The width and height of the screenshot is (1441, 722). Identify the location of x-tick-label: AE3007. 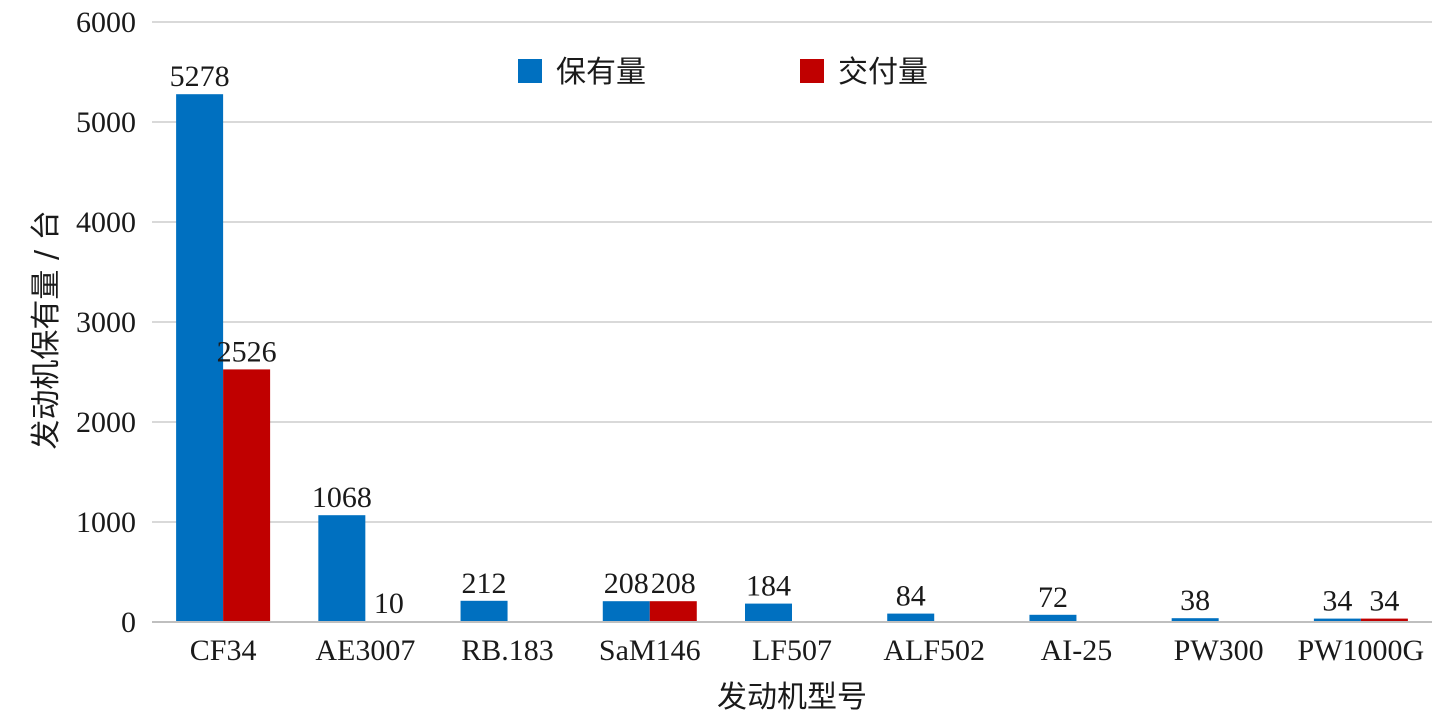
(365, 650).